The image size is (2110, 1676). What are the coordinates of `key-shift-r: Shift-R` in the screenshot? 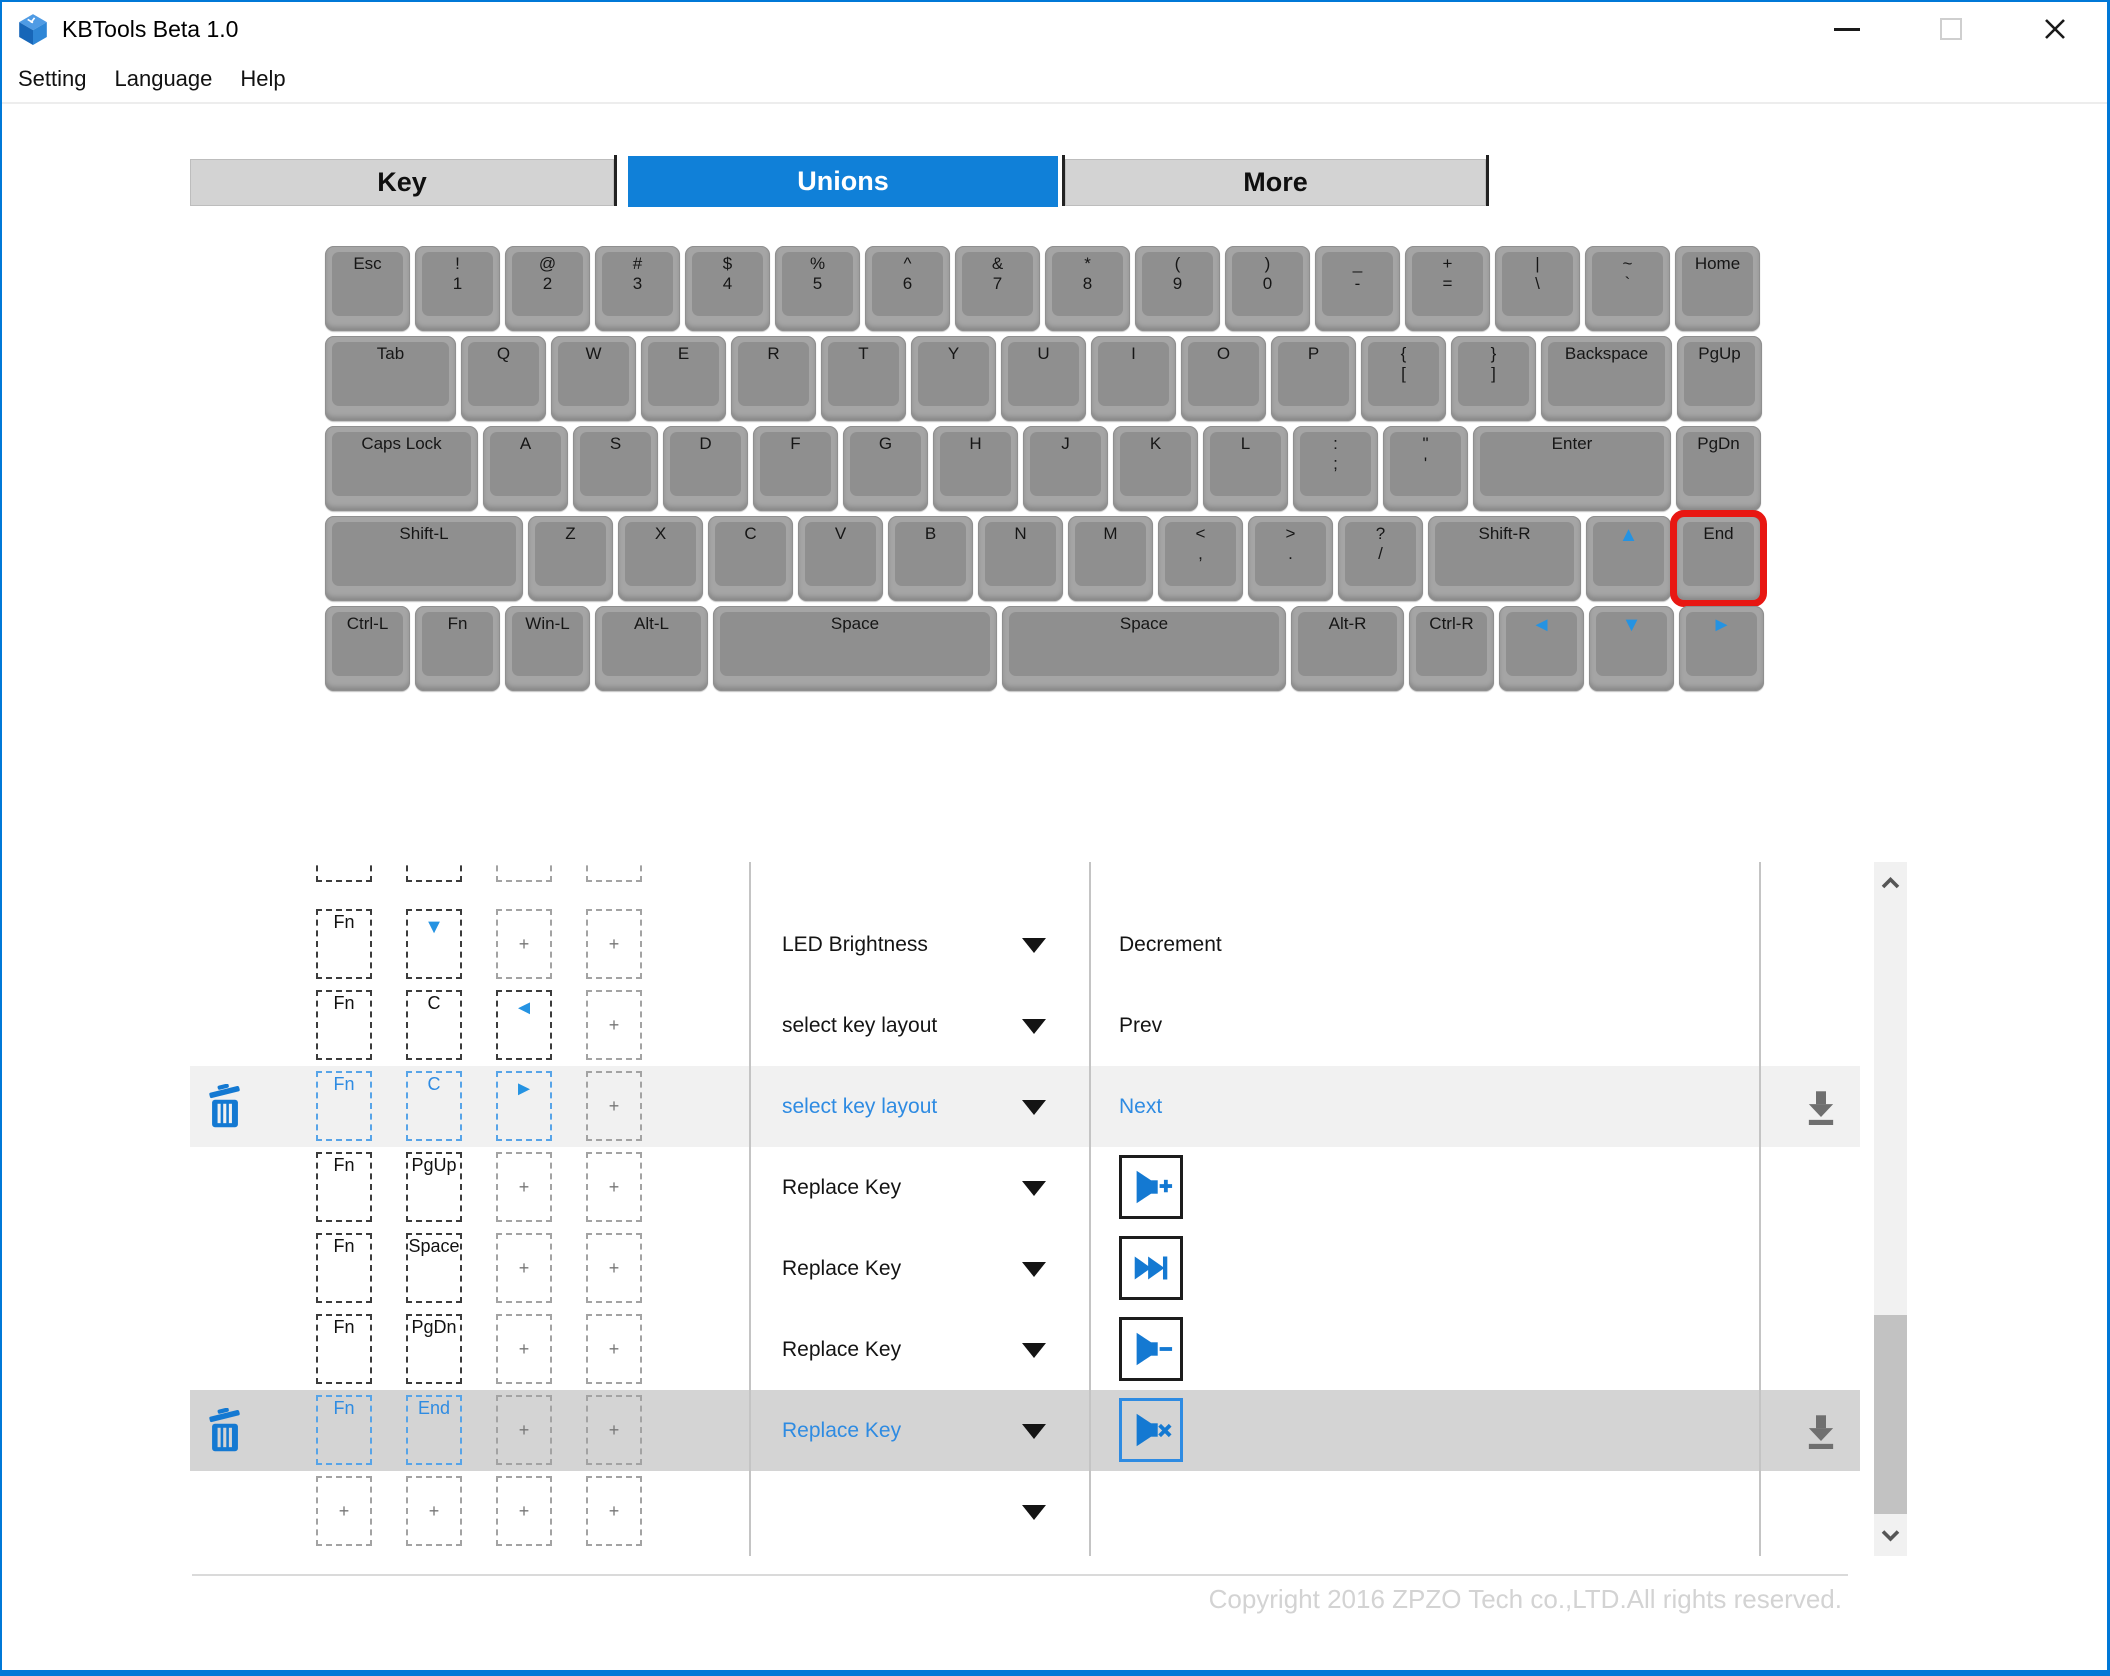 It's located at (1504, 558).